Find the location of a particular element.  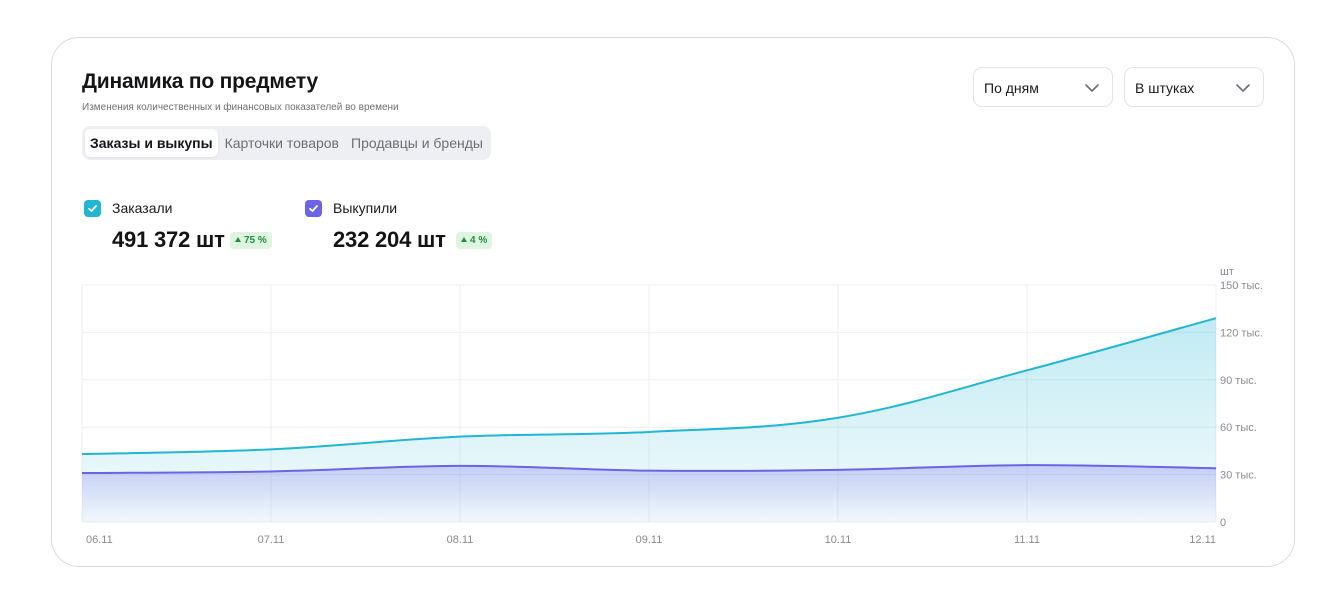

x-tick-label: 11.11 is located at coordinates (1027, 540).